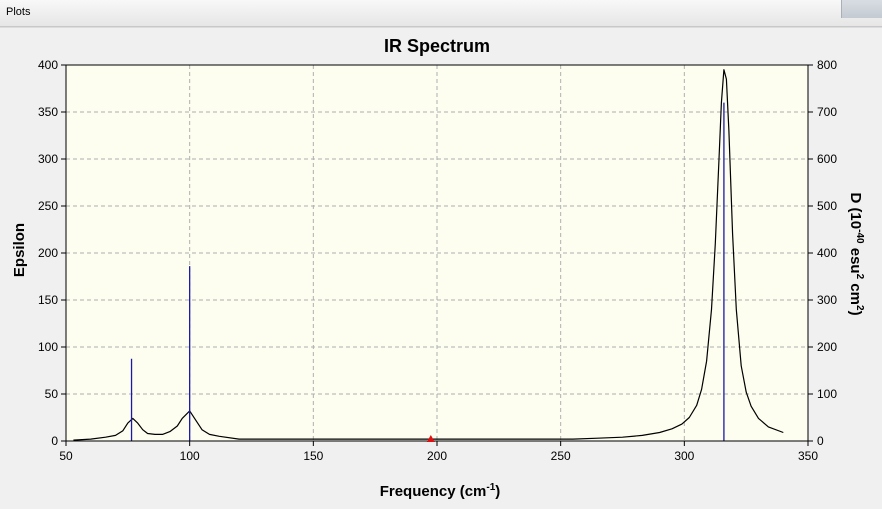 The height and width of the screenshot is (514, 882). I want to click on x-tick-label: 350, so click(808, 456).